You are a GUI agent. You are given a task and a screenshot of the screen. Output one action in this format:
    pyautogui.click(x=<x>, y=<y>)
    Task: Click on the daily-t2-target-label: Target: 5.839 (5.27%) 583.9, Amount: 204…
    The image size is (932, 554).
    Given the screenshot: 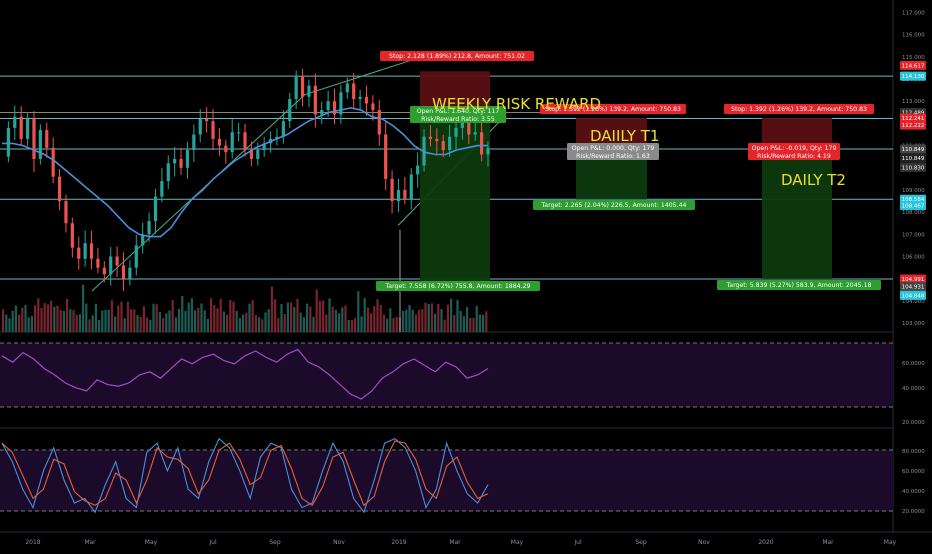 What is the action you would take?
    pyautogui.click(x=799, y=285)
    